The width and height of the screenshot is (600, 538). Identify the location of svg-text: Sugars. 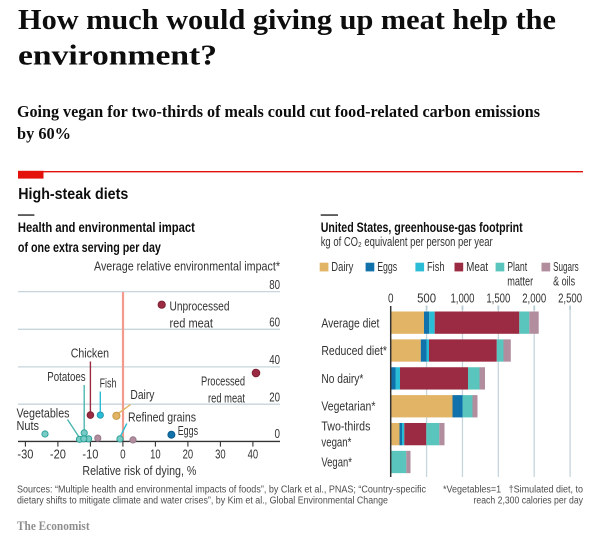
(566, 267).